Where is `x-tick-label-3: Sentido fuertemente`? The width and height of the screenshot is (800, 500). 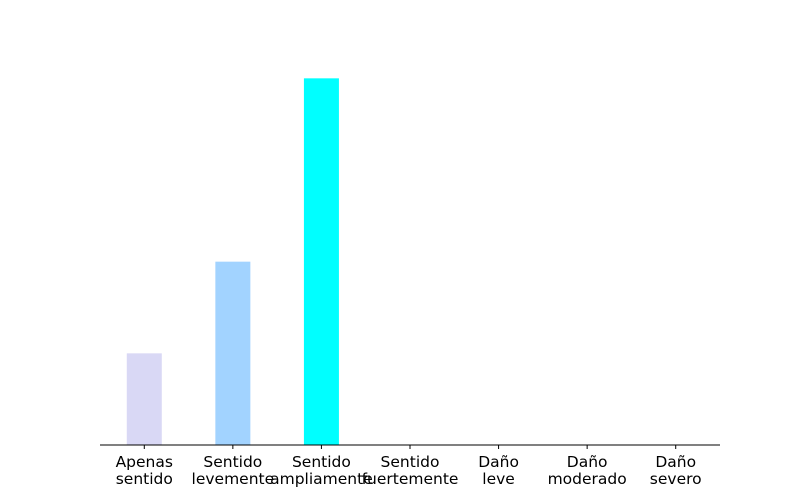
x-tick-label-3: Sentido fuertemente is located at coordinates (410, 470).